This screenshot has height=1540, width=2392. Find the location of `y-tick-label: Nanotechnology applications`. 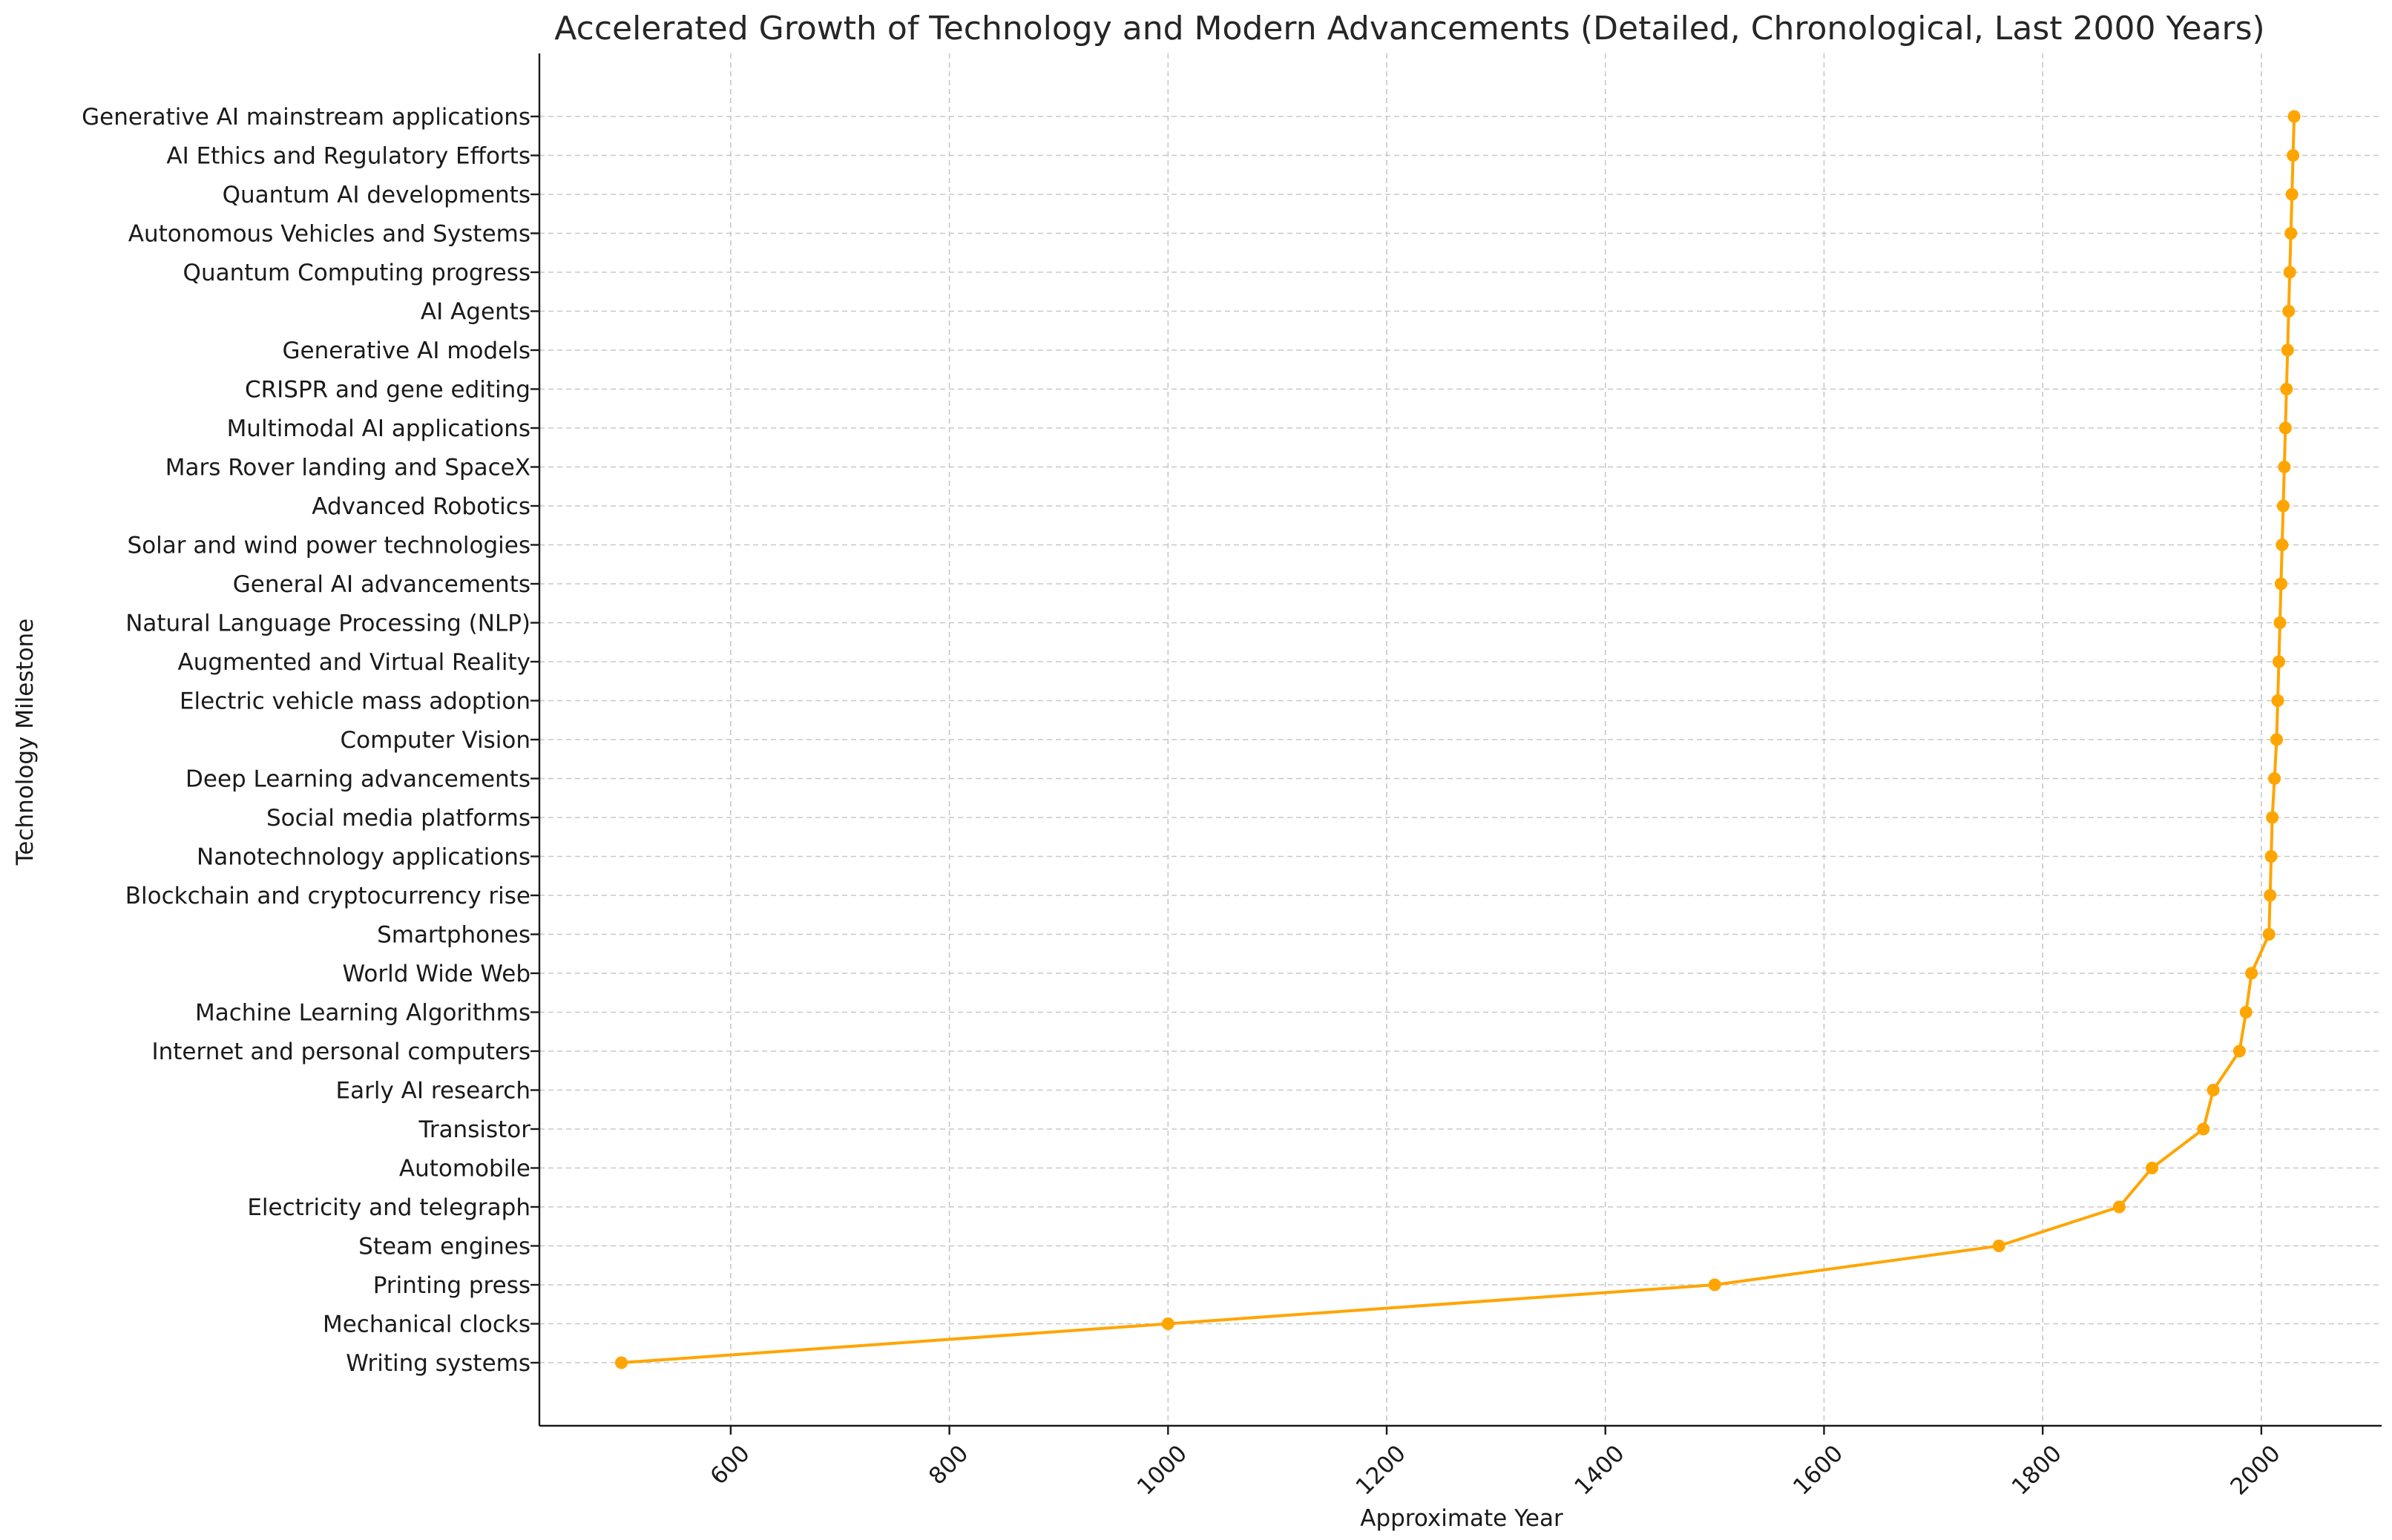

y-tick-label: Nanotechnology applications is located at coordinates (363, 857).